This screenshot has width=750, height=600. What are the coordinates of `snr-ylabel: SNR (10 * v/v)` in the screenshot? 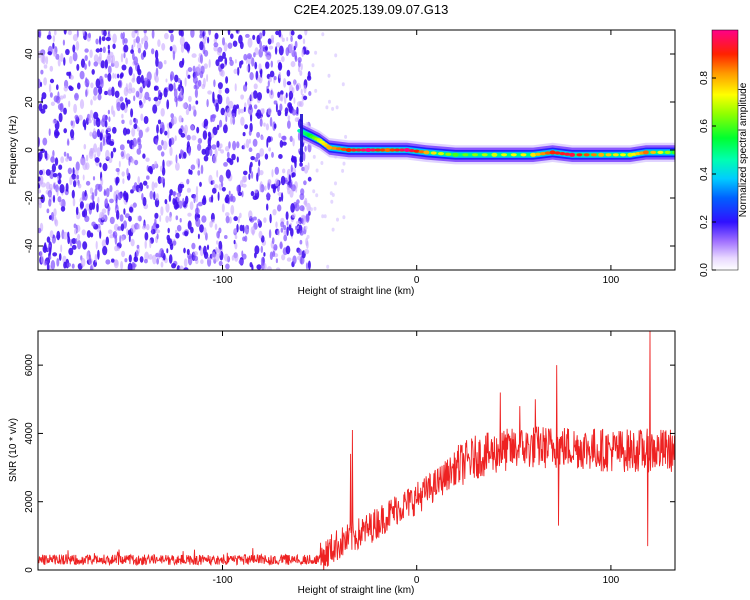 It's located at (13, 450).